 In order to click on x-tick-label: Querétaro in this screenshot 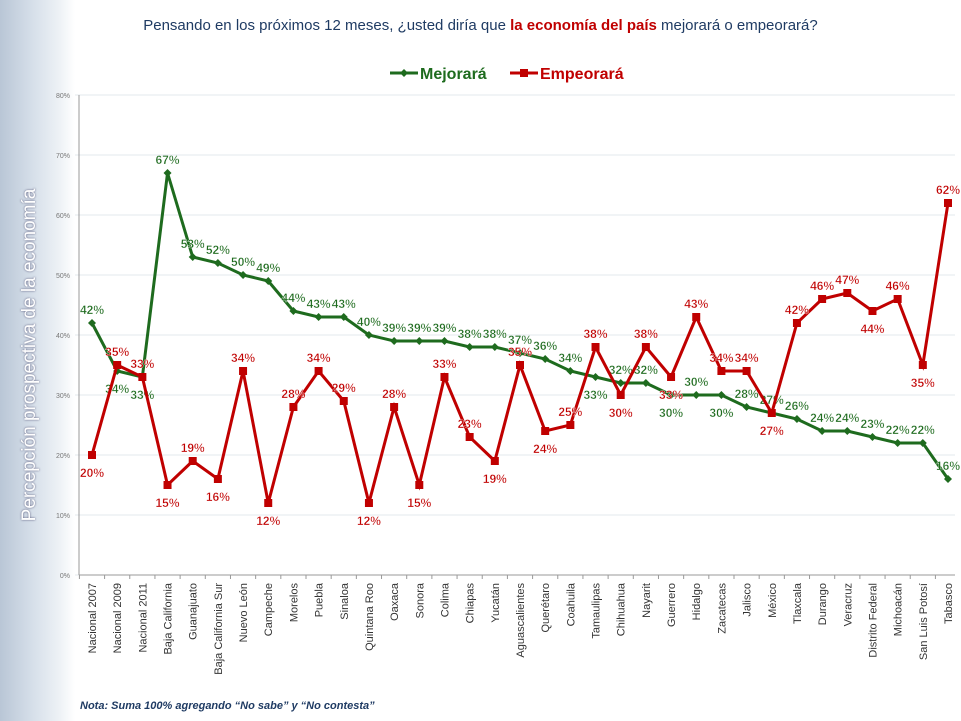, I will do `click(546, 608)`.